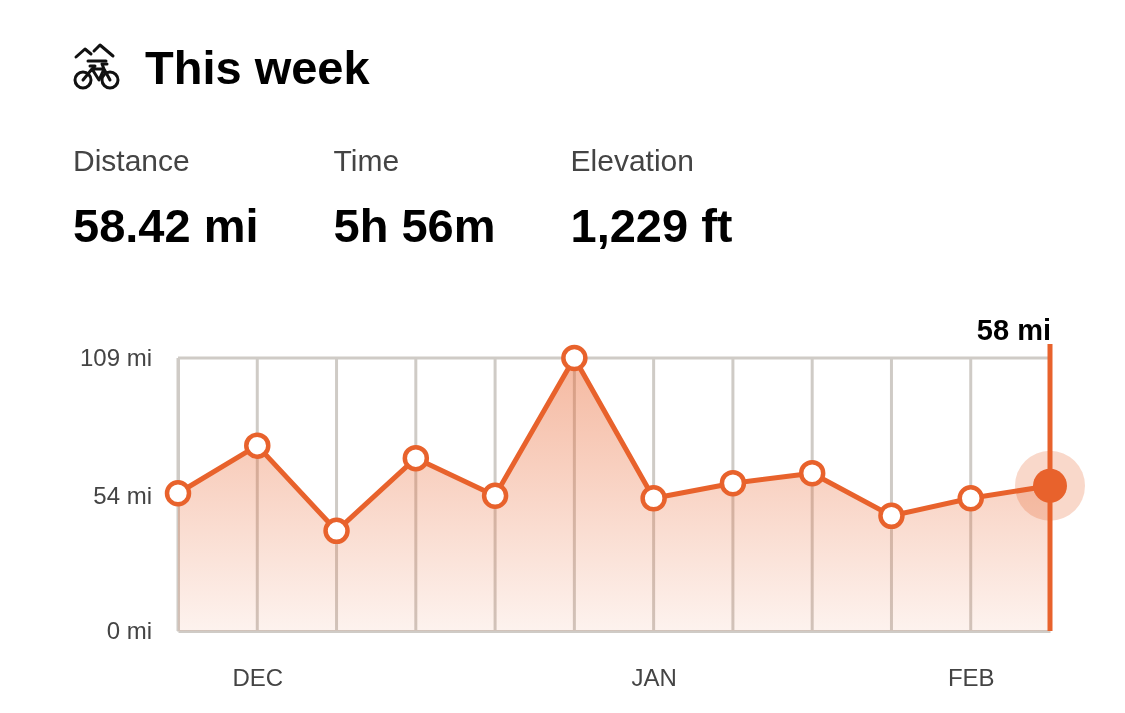  Describe the element at coordinates (115, 358) in the screenshot. I see `y-tick-label: 109 mi` at that location.